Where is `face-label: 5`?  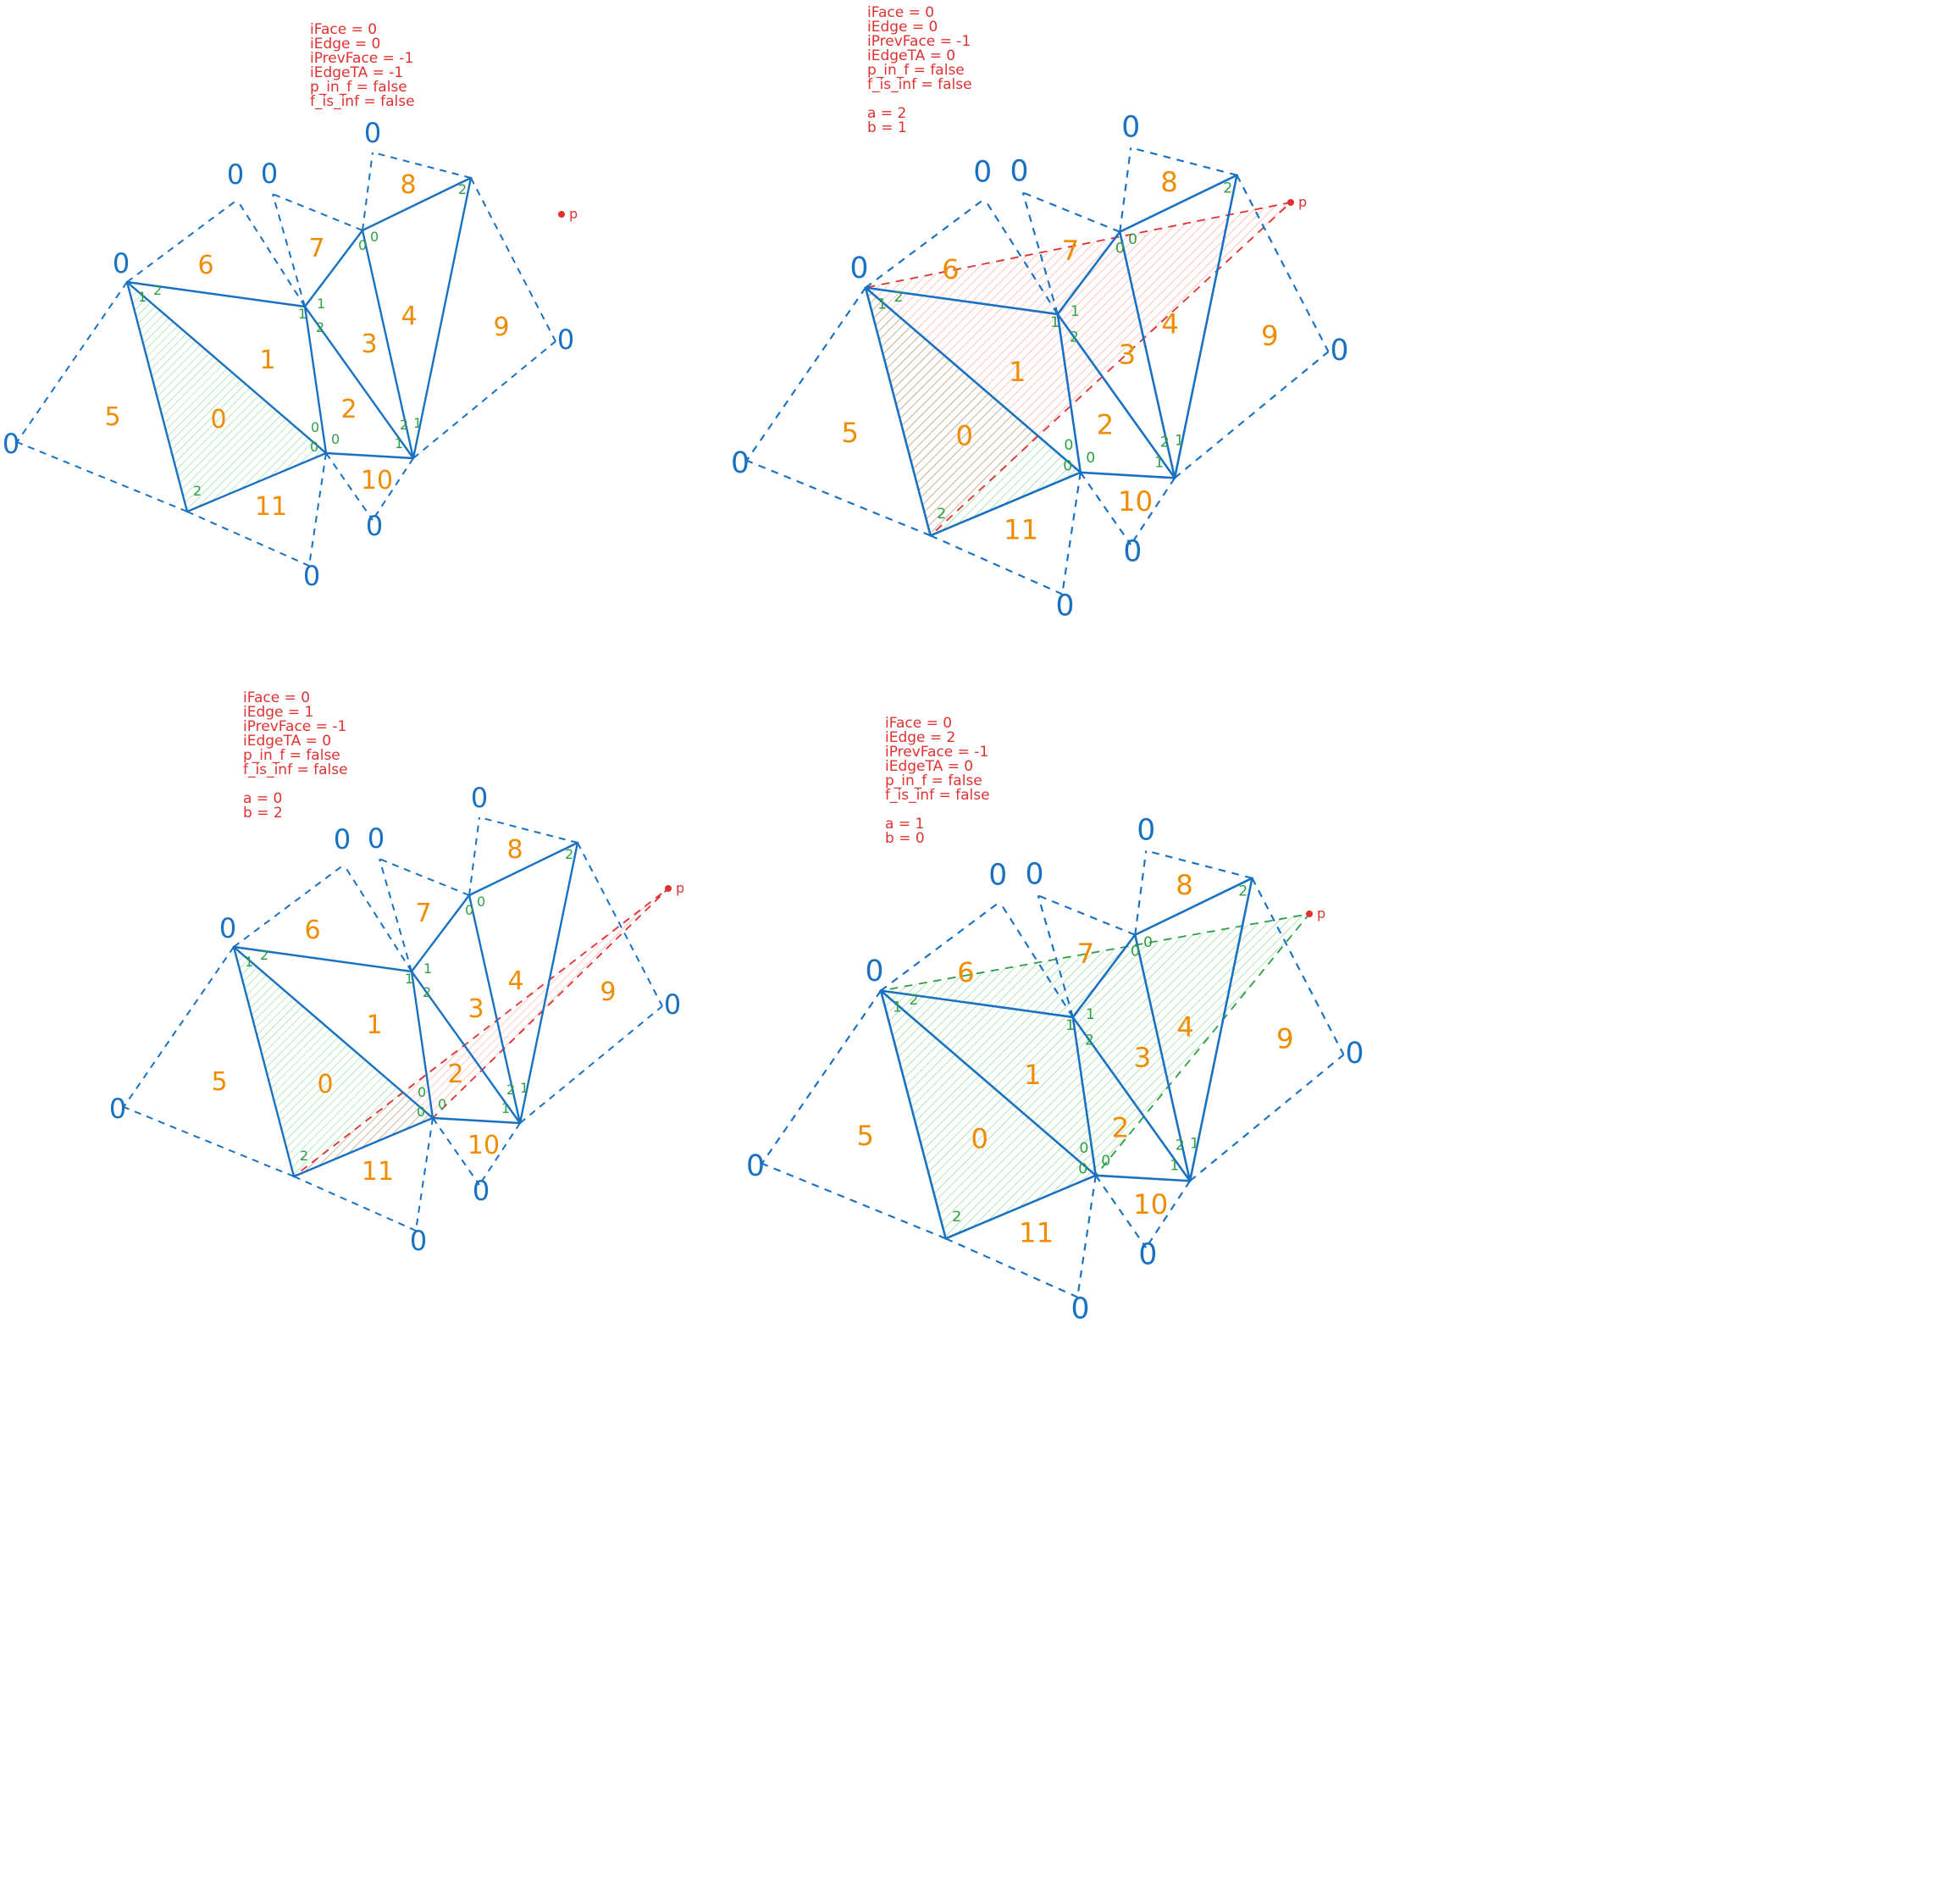
face-label: 5 is located at coordinates (112, 417).